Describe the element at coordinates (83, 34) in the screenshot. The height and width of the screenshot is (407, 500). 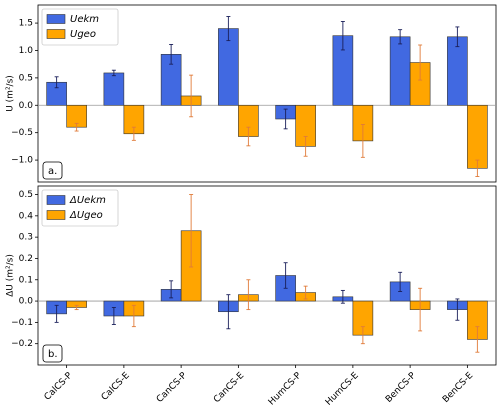
I see `legend-label: Ugeo` at that location.